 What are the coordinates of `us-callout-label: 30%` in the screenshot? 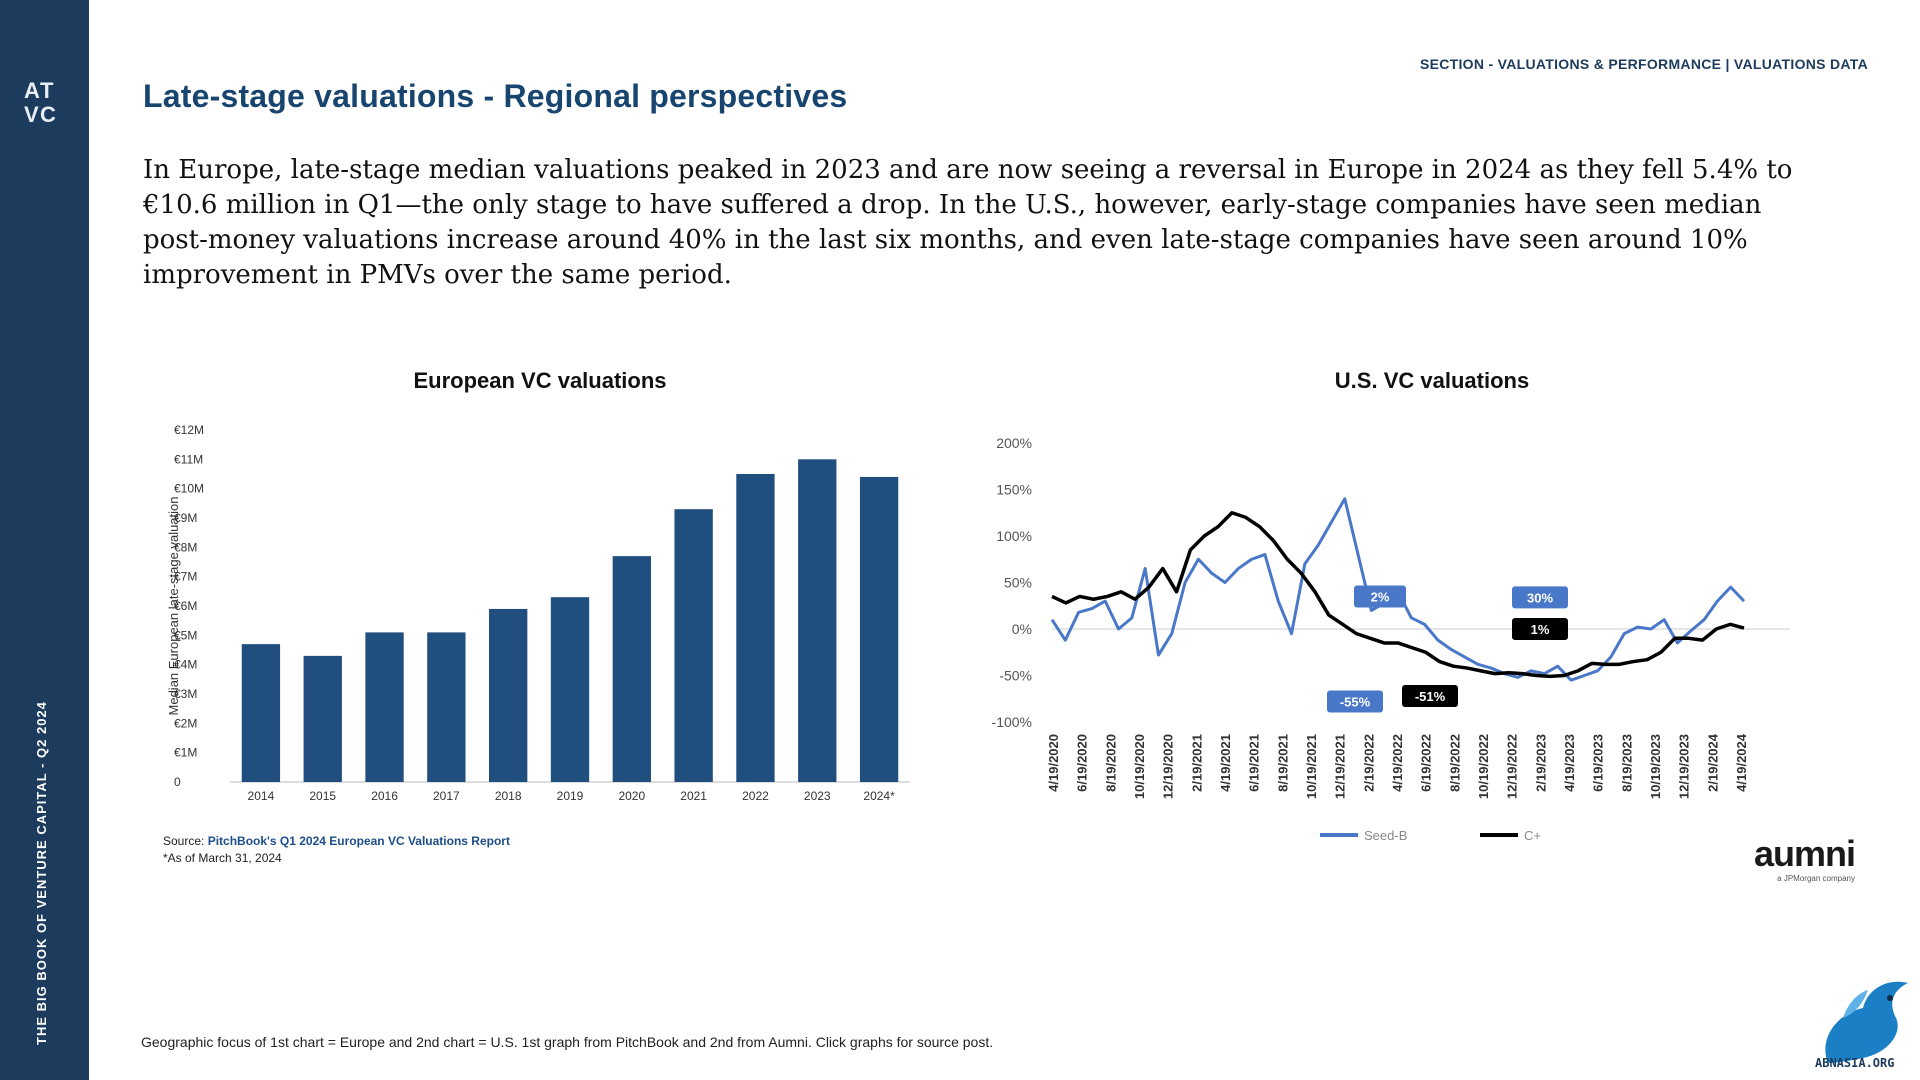 It's located at (1540, 597).